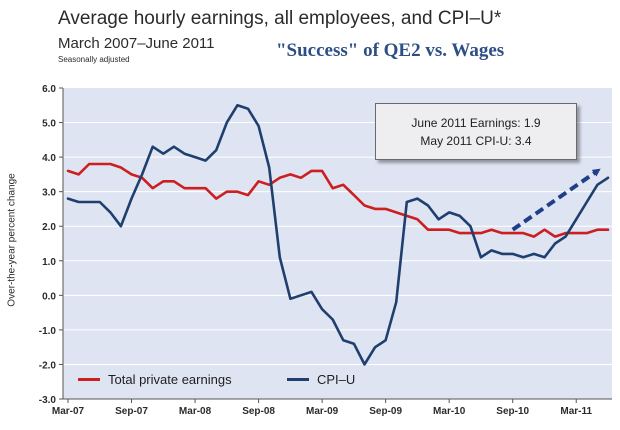  I want to click on legend-label-cpi: CPI–U, so click(336, 379).